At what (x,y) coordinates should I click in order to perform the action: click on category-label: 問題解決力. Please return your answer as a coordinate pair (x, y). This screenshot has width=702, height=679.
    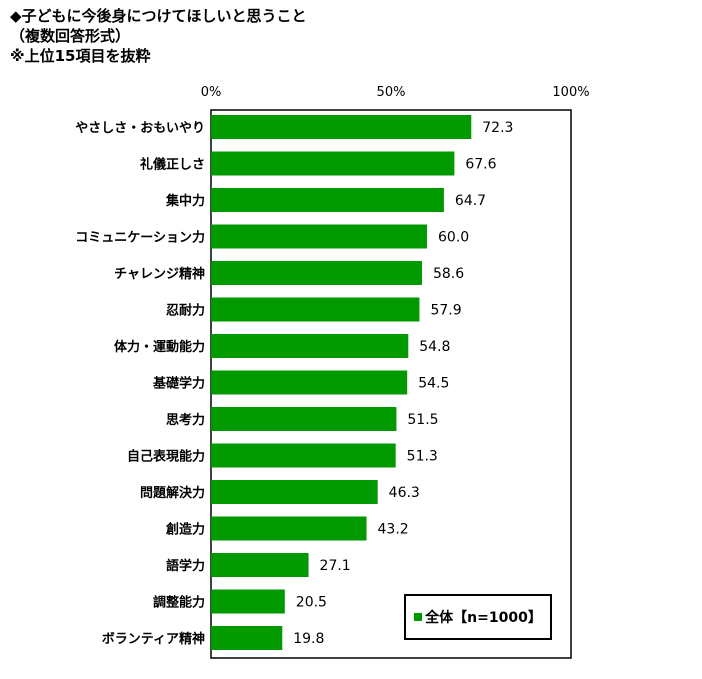
    Looking at the image, I should click on (172, 493).